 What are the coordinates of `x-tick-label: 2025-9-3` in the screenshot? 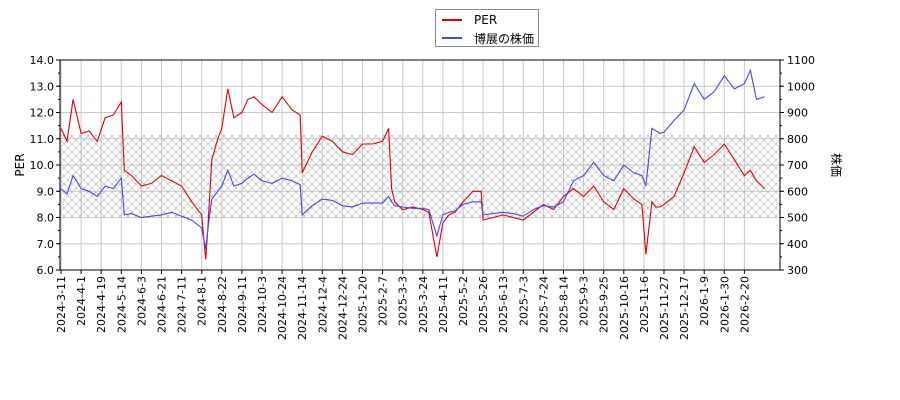 It's located at (584, 301).